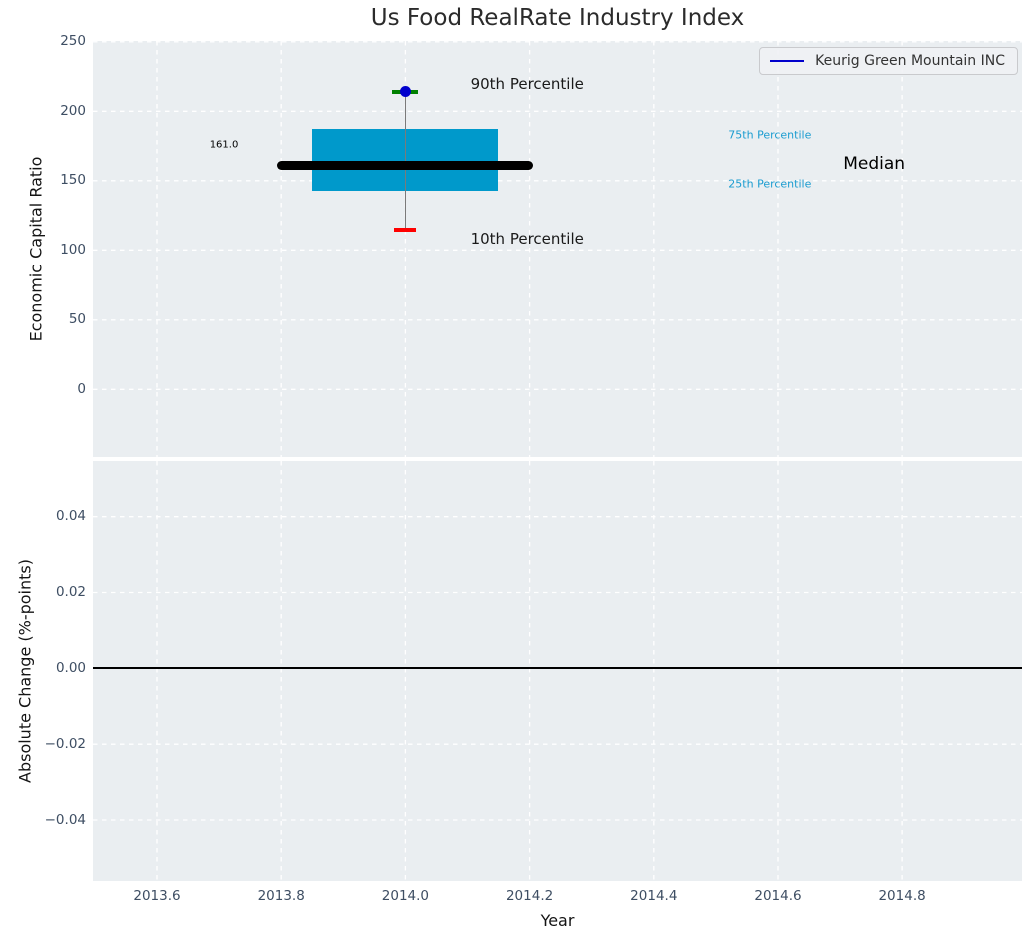 This screenshot has height=942, width=1034. I want to click on y-tick-label: 150, so click(73, 180).